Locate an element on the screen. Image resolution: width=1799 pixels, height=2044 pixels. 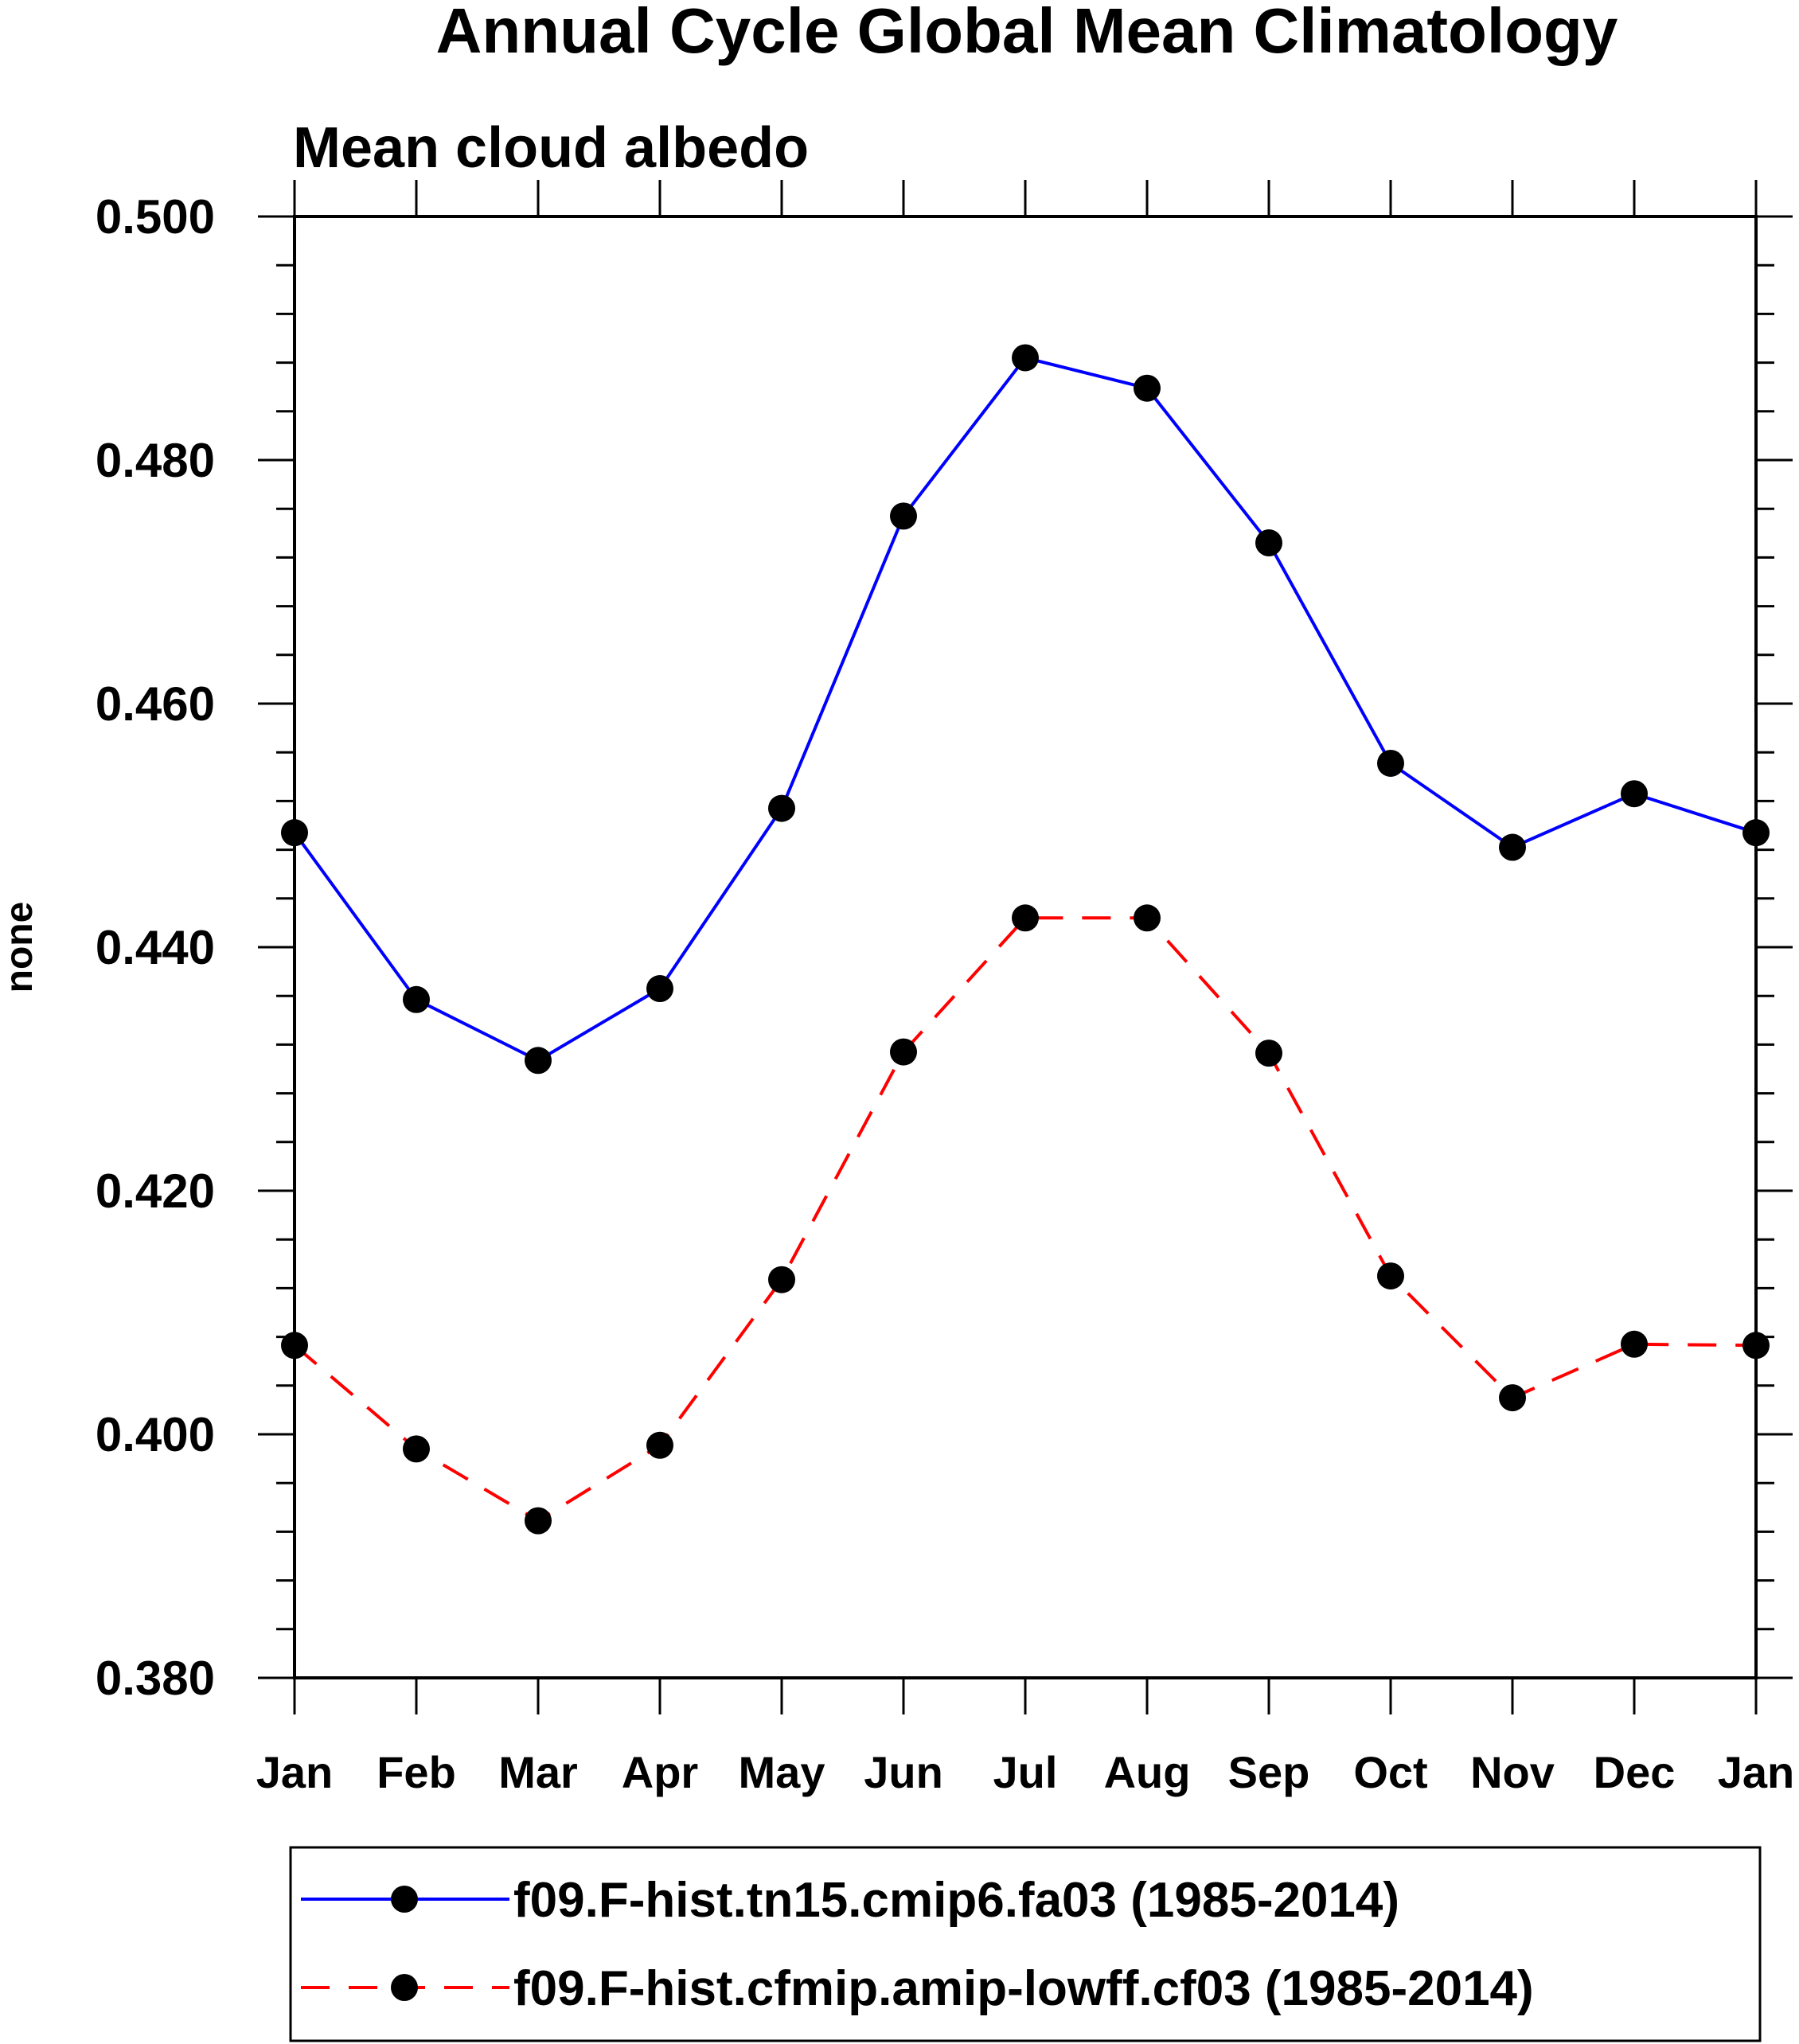
x-tick-label: Jun is located at coordinates (903, 1772).